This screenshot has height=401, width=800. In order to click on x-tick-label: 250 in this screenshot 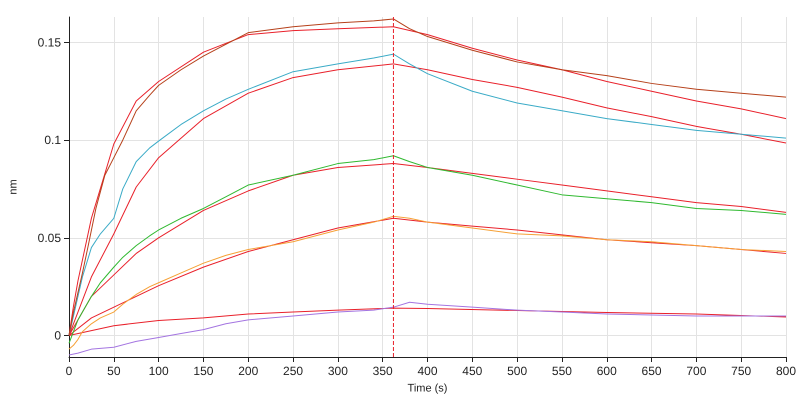, I will do `click(293, 371)`.